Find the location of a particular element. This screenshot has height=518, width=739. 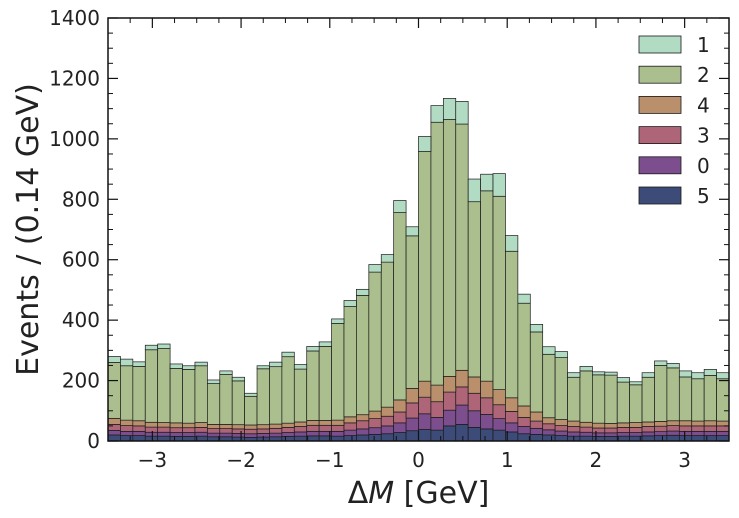

y-tick-label: 600 is located at coordinates (81, 260).